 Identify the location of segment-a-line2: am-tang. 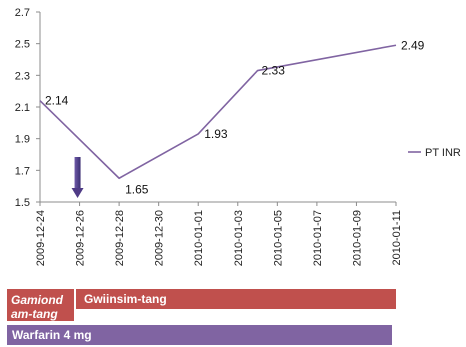
(34, 314).